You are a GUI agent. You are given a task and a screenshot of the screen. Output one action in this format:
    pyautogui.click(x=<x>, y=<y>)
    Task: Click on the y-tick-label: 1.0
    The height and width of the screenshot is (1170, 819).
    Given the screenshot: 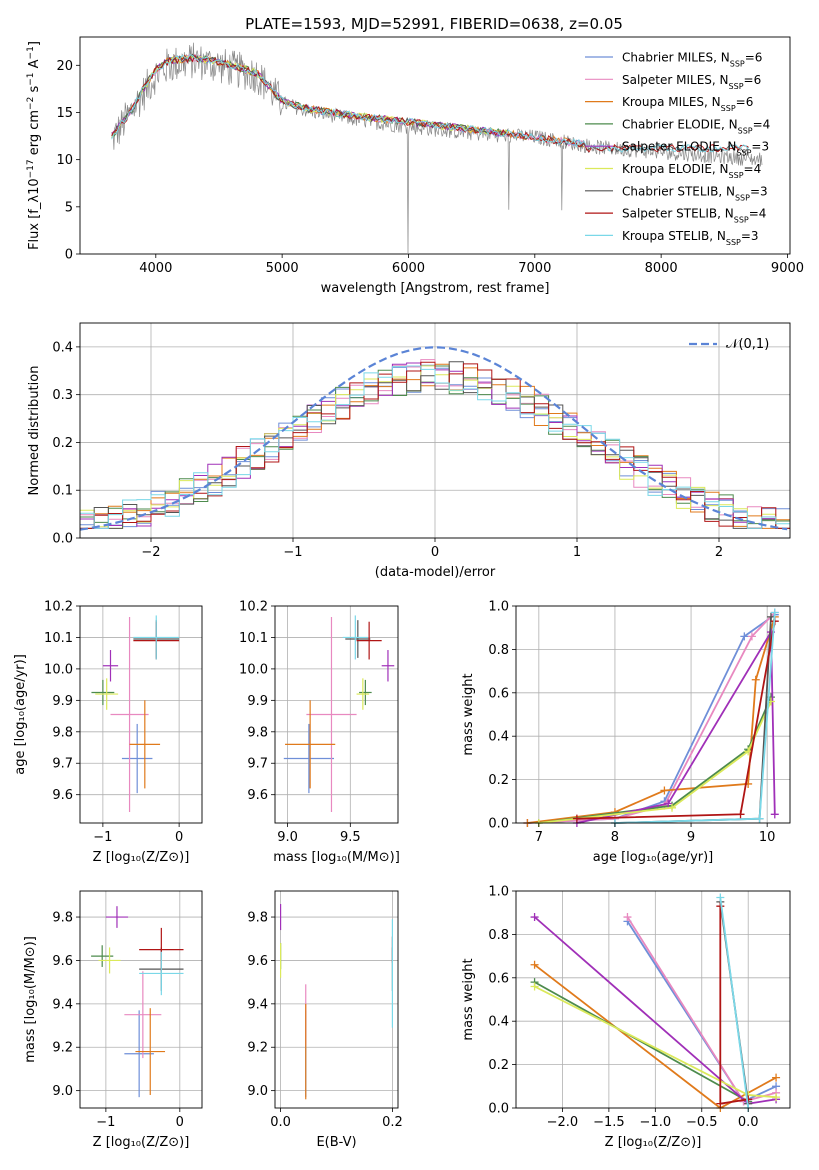 What is the action you would take?
    pyautogui.click(x=498, y=607)
    